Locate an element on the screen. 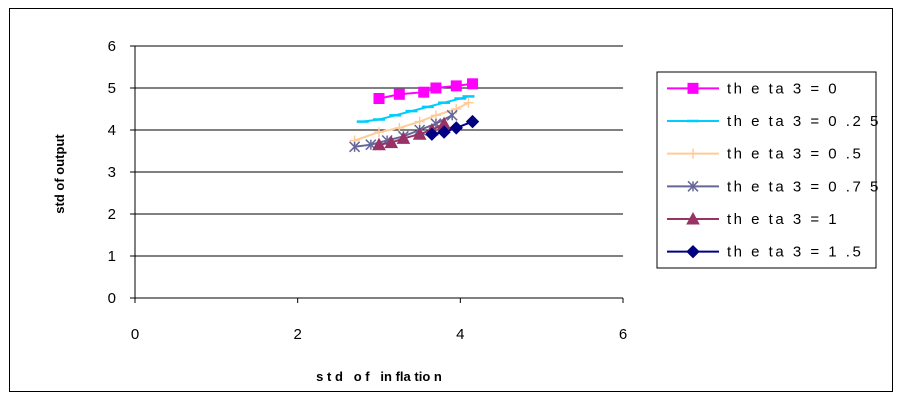 The image size is (904, 399). x-tick-label: 6 is located at coordinates (623, 334).